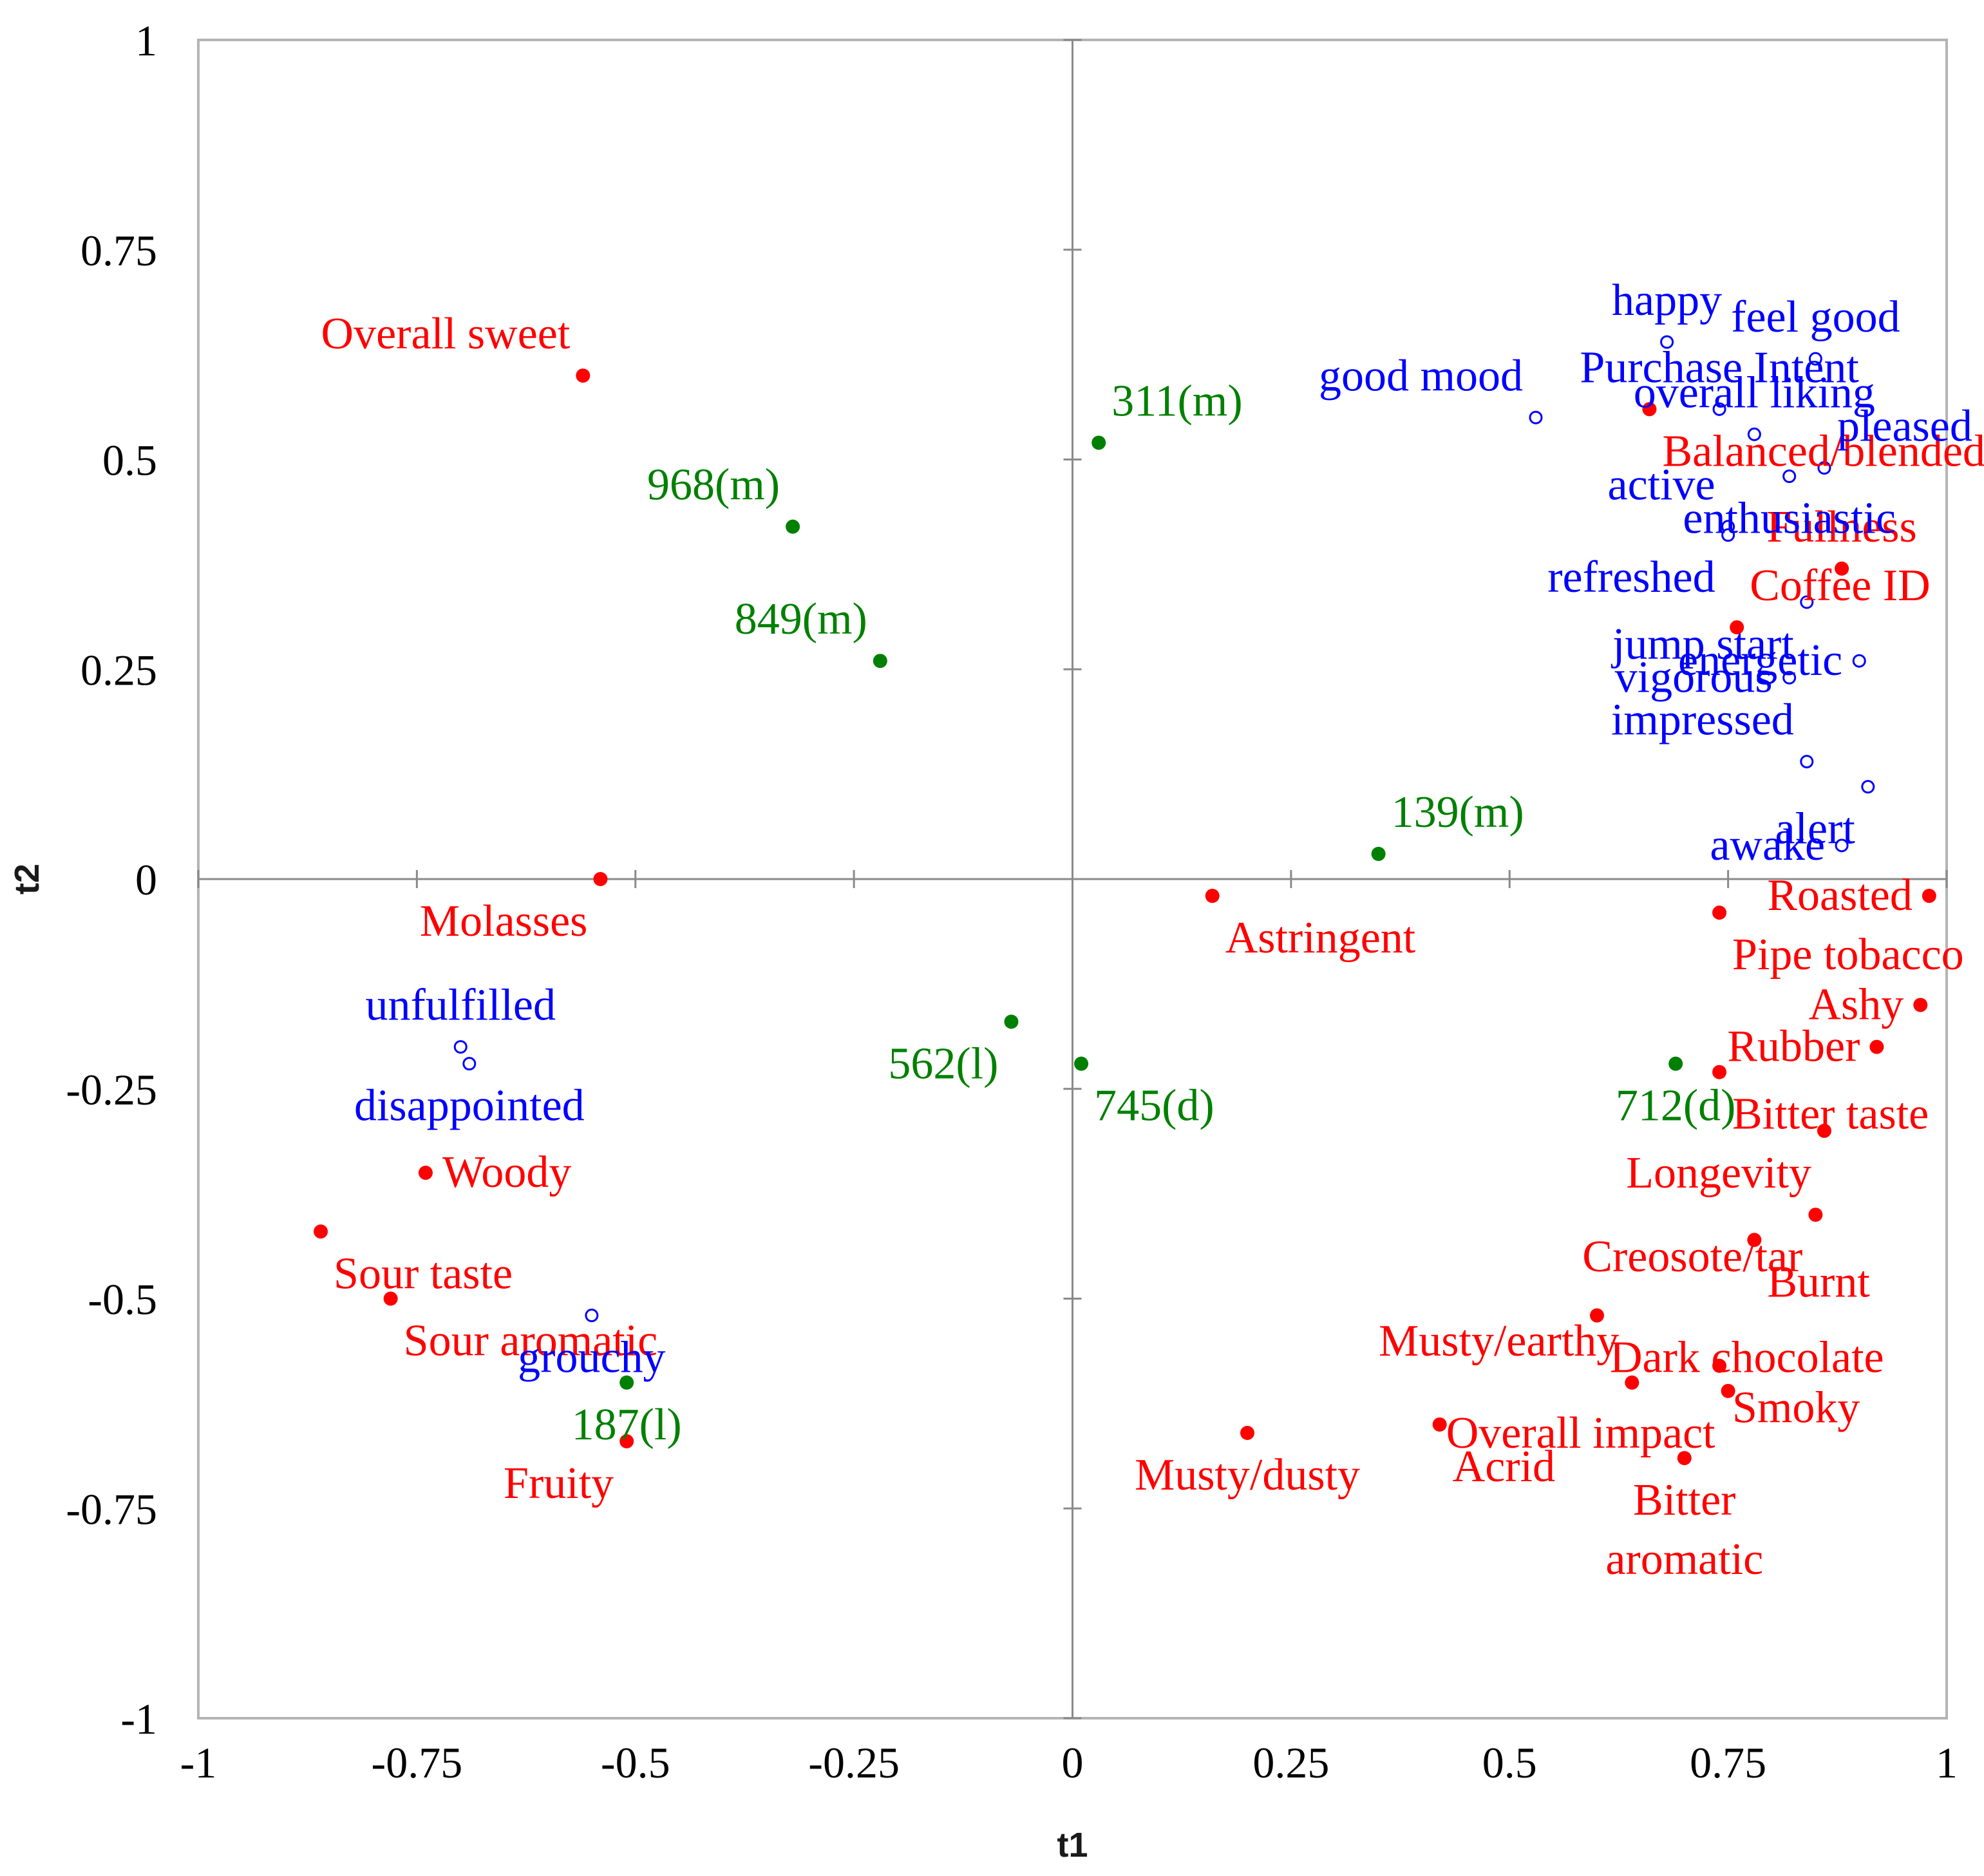 This screenshot has width=1984, height=1876. Describe the element at coordinates (559, 1483) in the screenshot. I see `data-label: Fruity` at that location.